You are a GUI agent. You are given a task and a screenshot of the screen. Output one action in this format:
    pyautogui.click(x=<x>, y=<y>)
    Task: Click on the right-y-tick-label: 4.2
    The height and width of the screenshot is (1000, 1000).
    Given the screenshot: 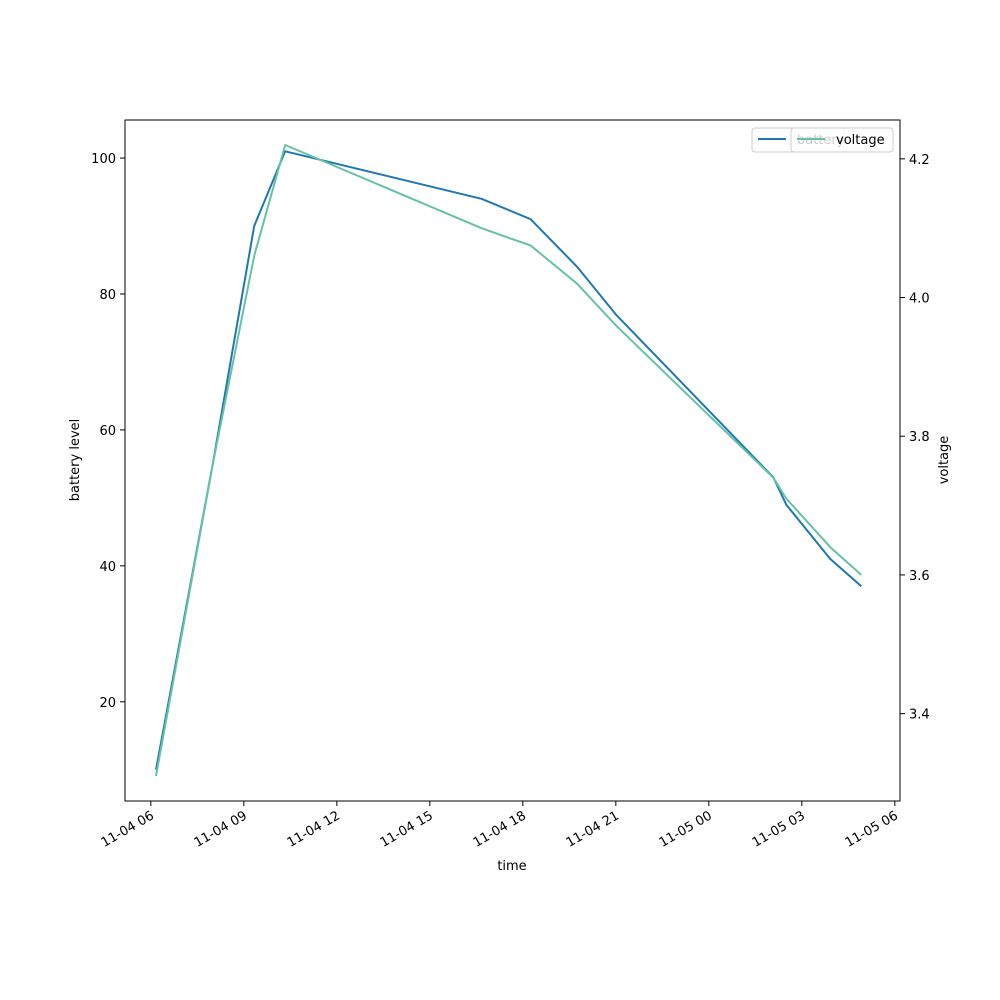 What is the action you would take?
    pyautogui.click(x=919, y=160)
    